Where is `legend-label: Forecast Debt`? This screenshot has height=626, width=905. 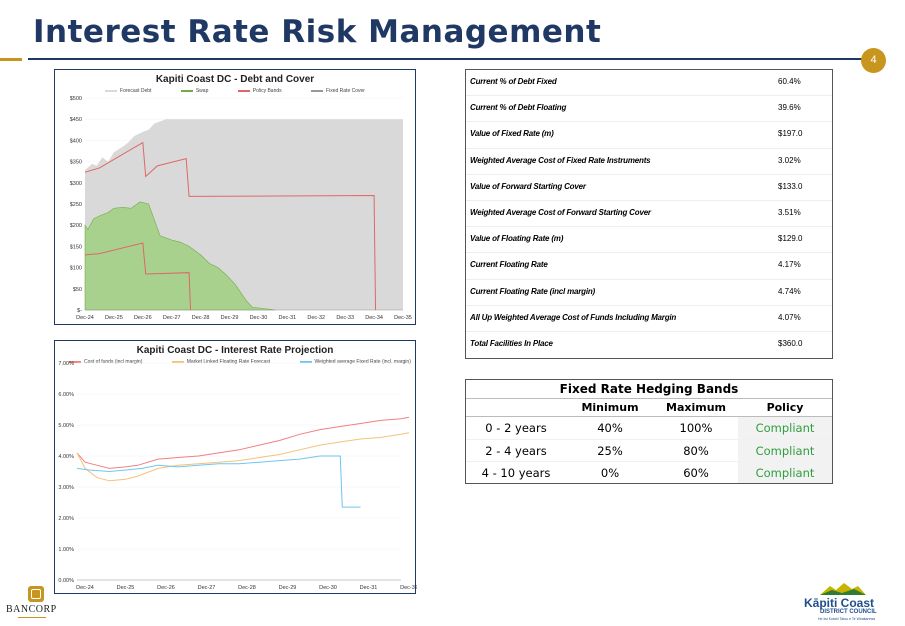 legend-label: Forecast Debt is located at coordinates (136, 91).